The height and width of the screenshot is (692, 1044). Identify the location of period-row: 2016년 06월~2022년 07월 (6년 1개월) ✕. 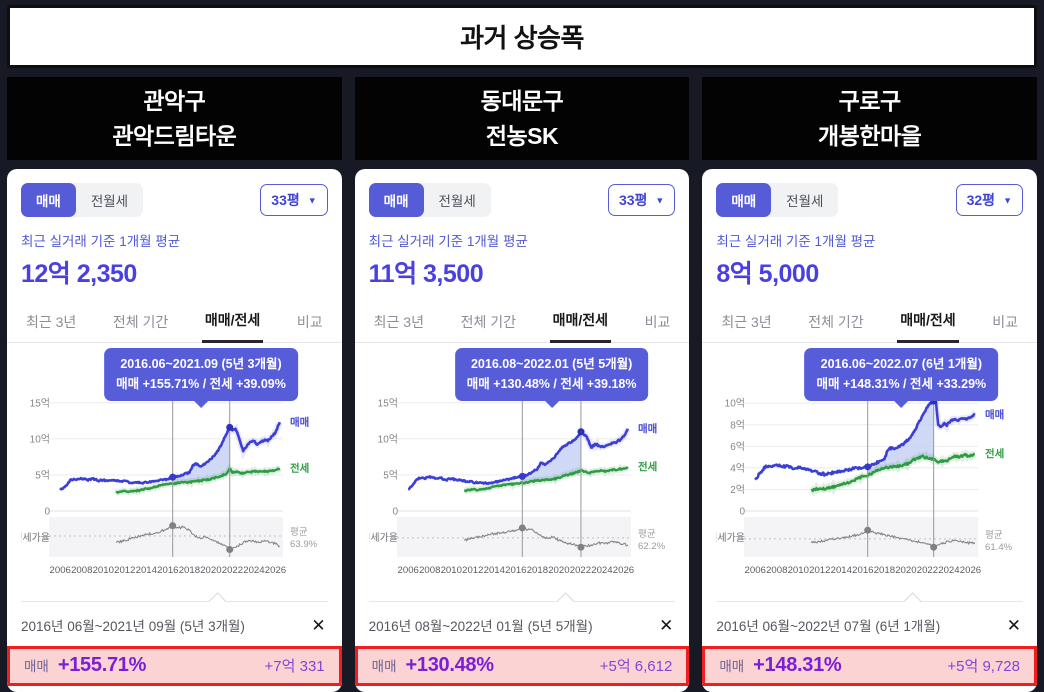
(869, 623).